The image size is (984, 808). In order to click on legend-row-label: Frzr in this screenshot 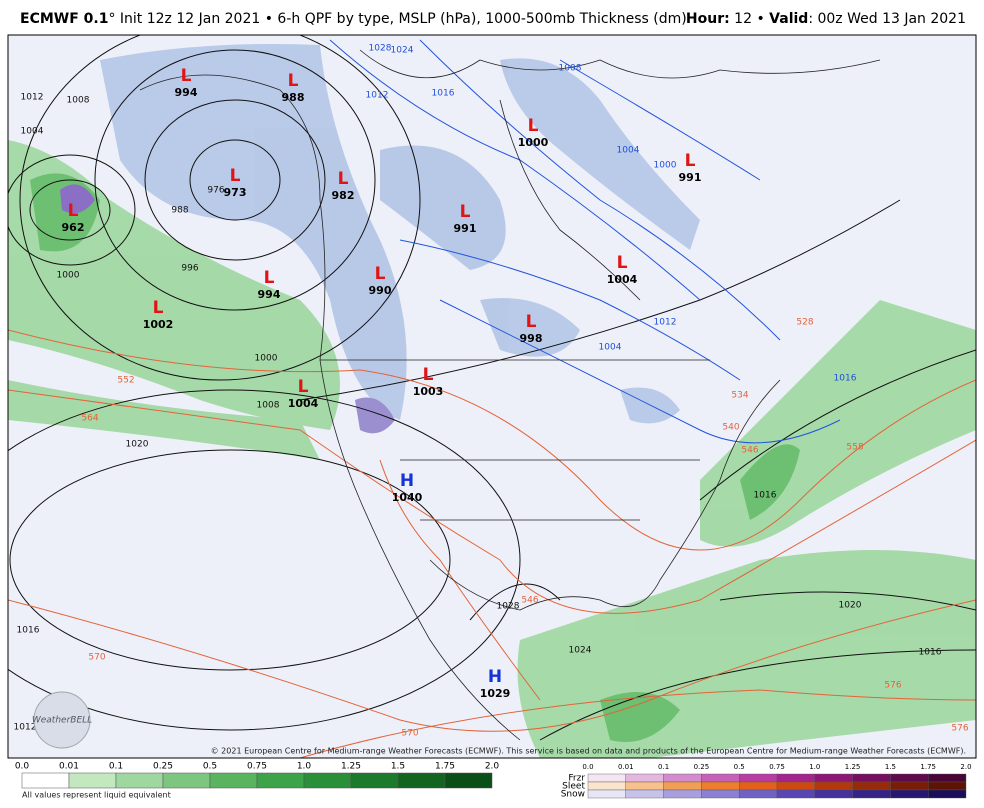, I will do `click(576, 779)`.